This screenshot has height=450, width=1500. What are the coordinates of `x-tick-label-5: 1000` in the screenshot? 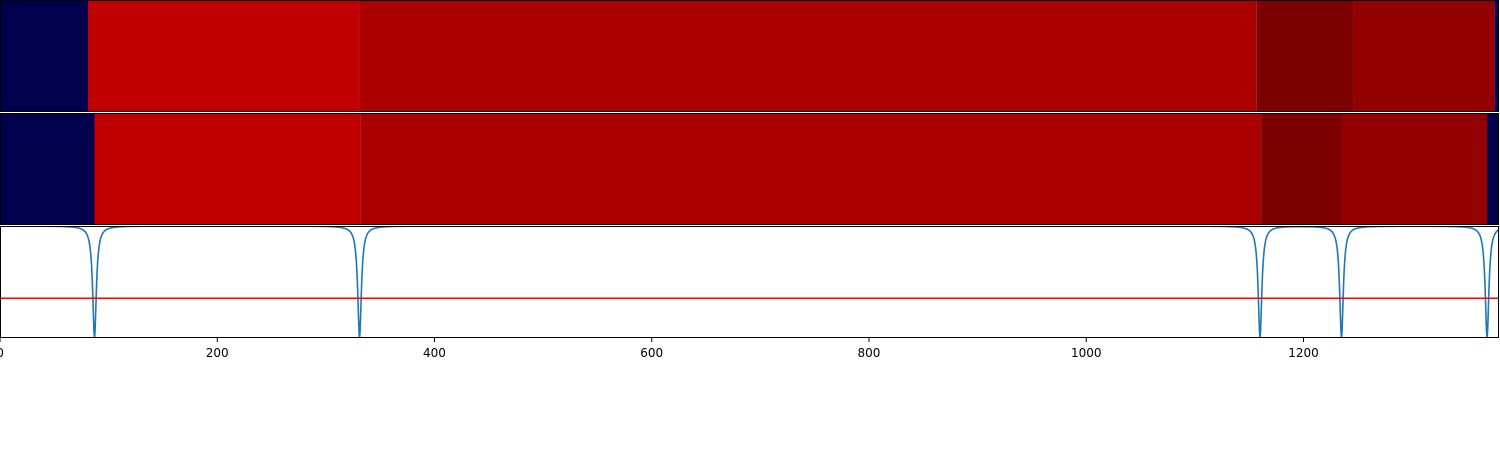 It's located at (1086, 353).